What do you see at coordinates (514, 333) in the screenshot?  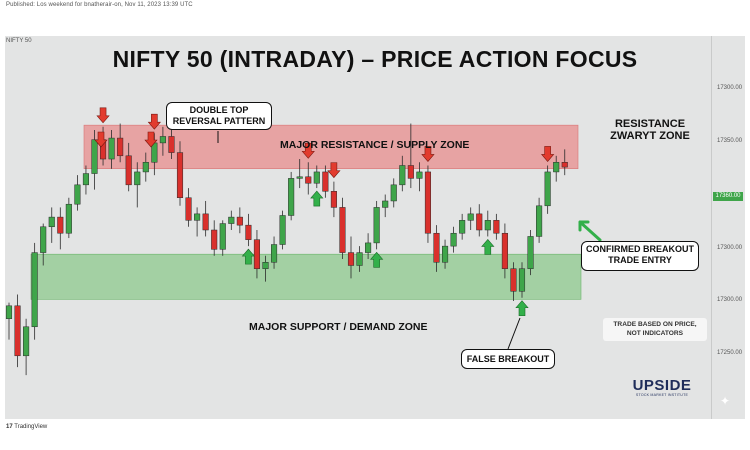 I see `false-breakout-pointer` at bounding box center [514, 333].